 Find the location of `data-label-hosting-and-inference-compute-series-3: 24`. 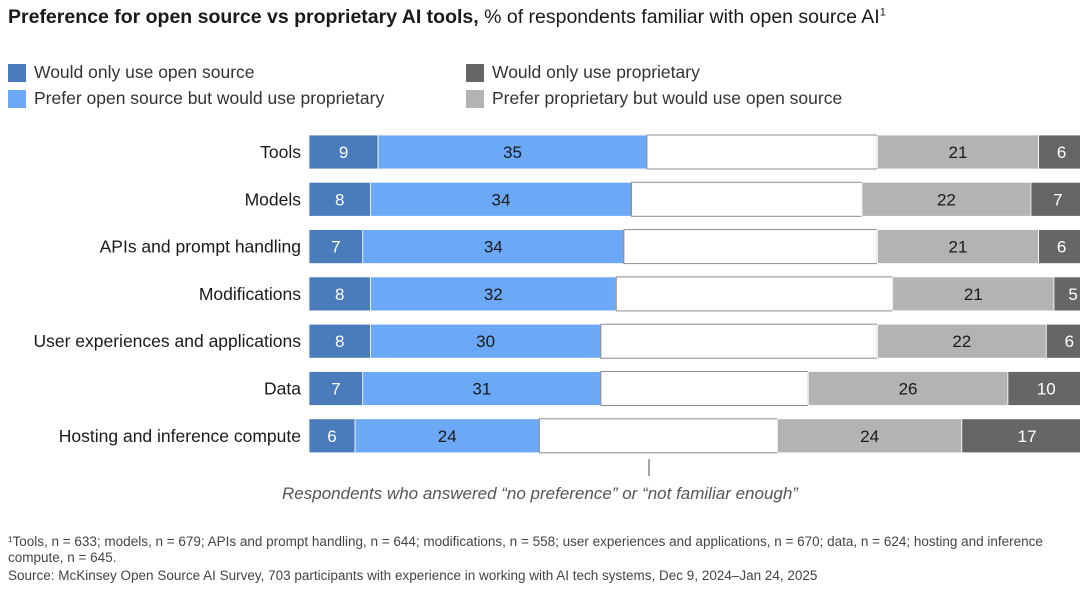

data-label-hosting-and-inference-compute-series-3: 24 is located at coordinates (869, 436).